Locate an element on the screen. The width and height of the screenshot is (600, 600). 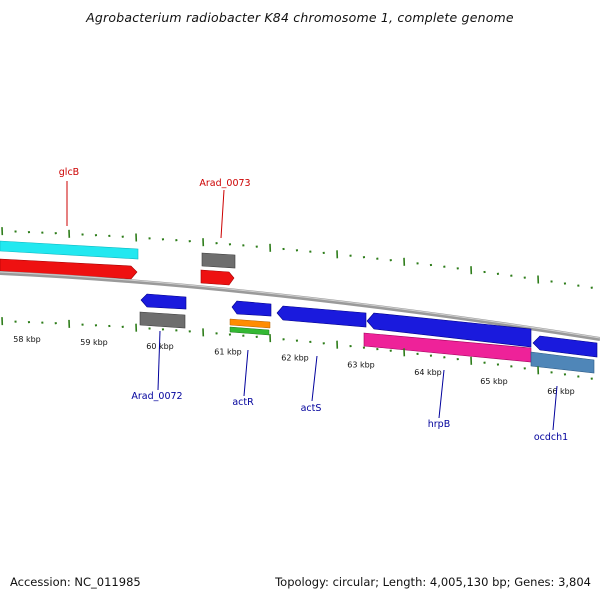
kbp-tick-label: 66 kbp is located at coordinates (561, 391).